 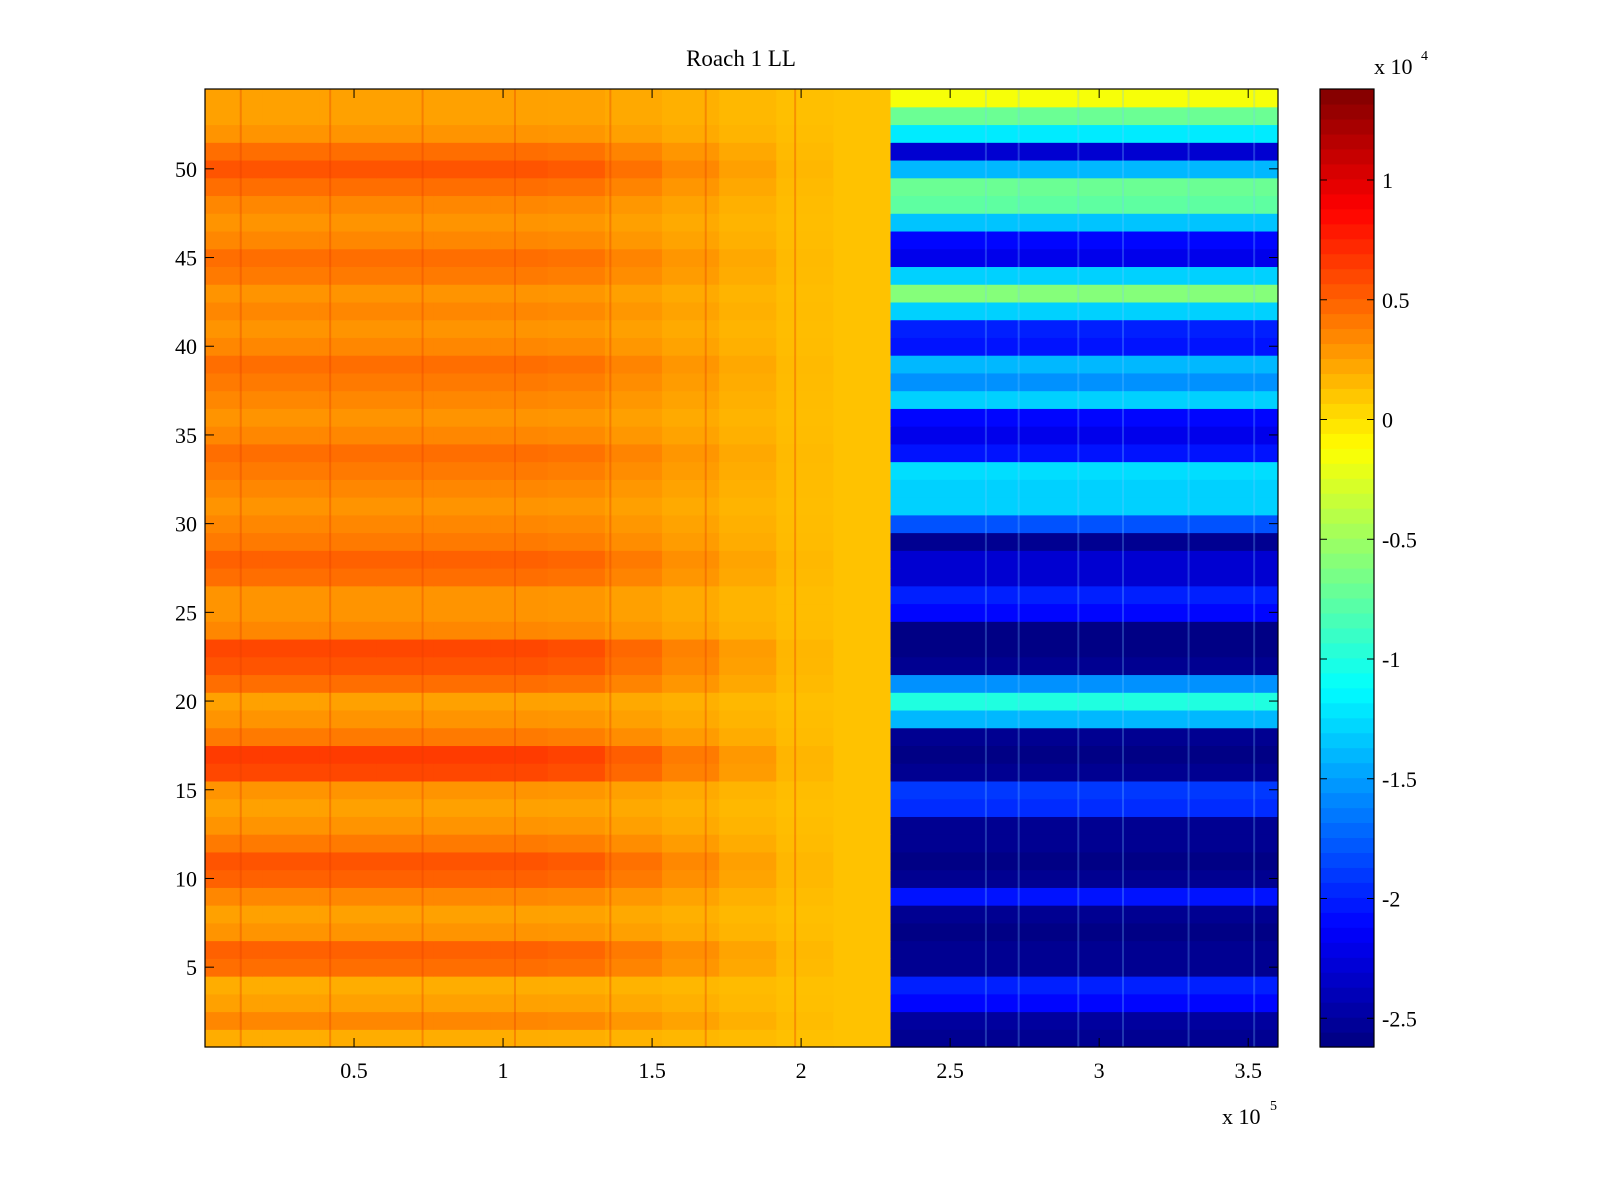 I want to click on colorbar-tick-label: 0.5, so click(x=1396, y=300).